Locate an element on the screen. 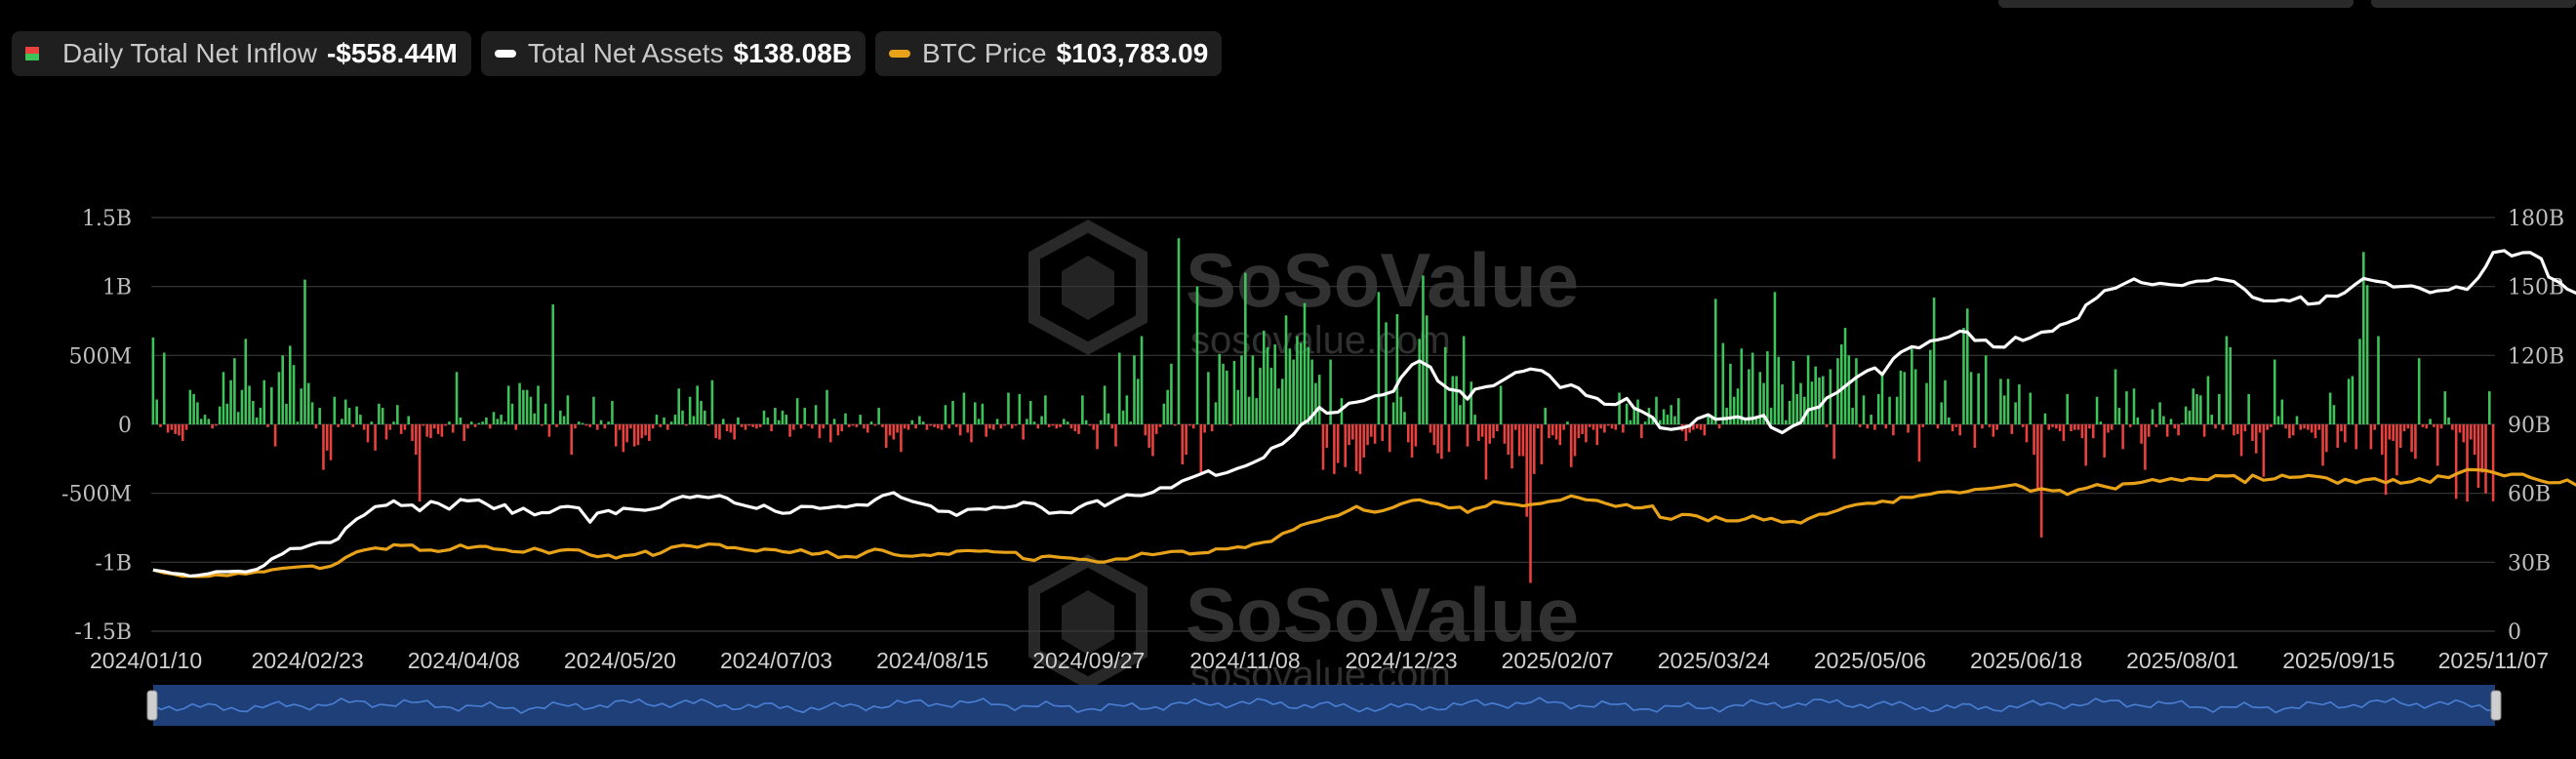  watermark-brand: SoSoValue is located at coordinates (1382, 280).